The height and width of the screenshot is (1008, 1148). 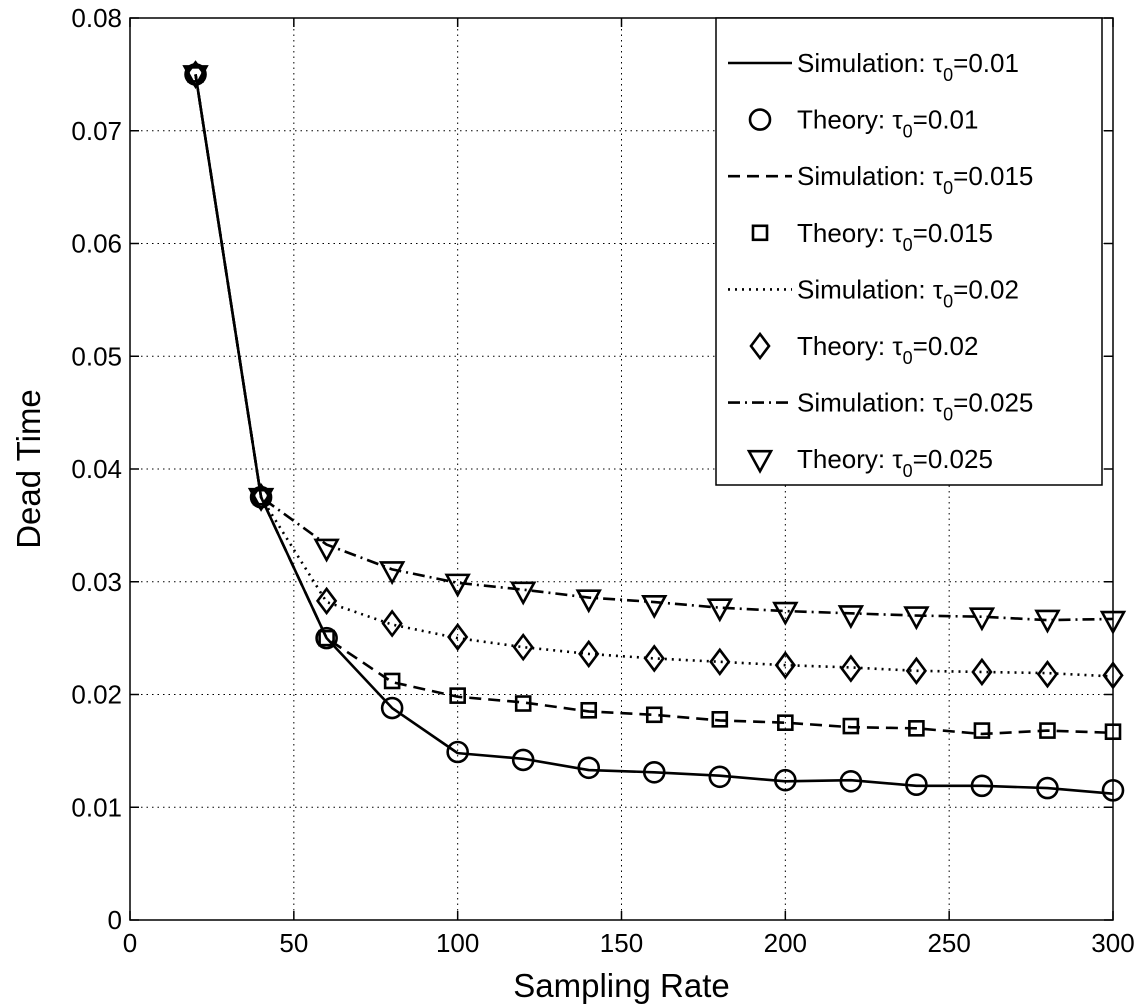 I want to click on legend-label: Theory: τ0=0.025, so click(x=895, y=462).